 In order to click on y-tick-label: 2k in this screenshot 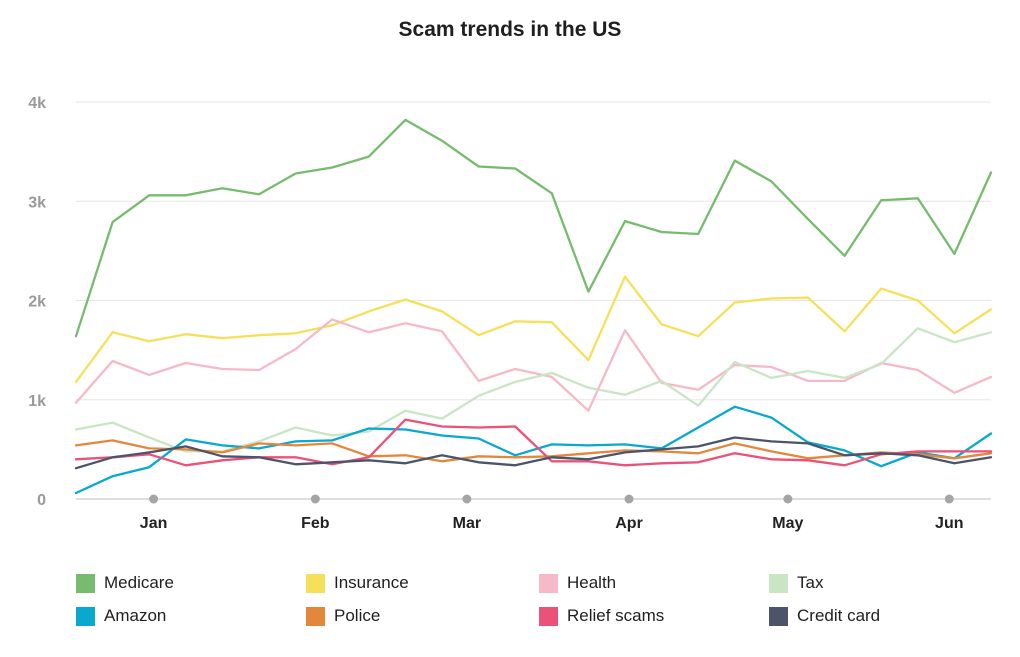, I will do `click(37, 302)`.